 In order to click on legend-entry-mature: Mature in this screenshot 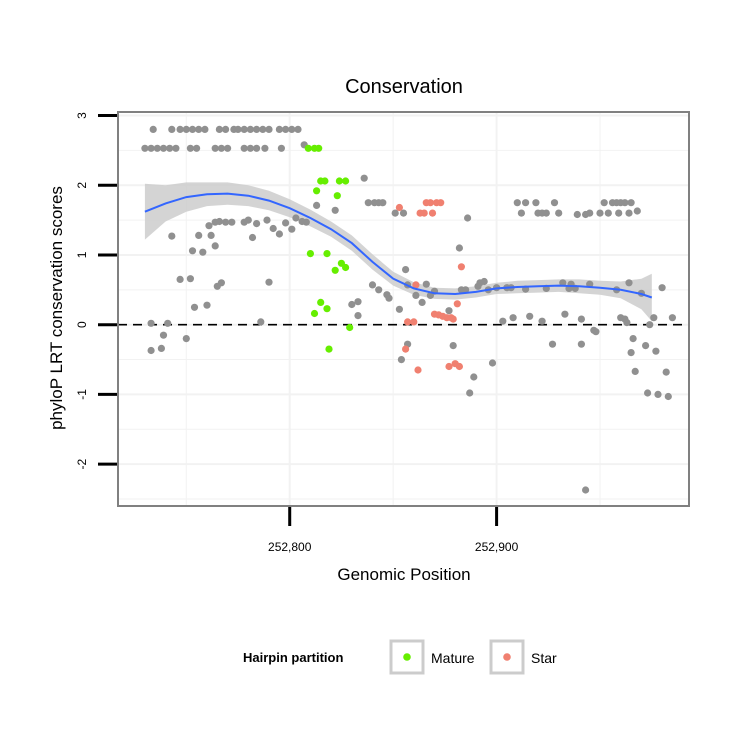, I will do `click(432, 657)`.